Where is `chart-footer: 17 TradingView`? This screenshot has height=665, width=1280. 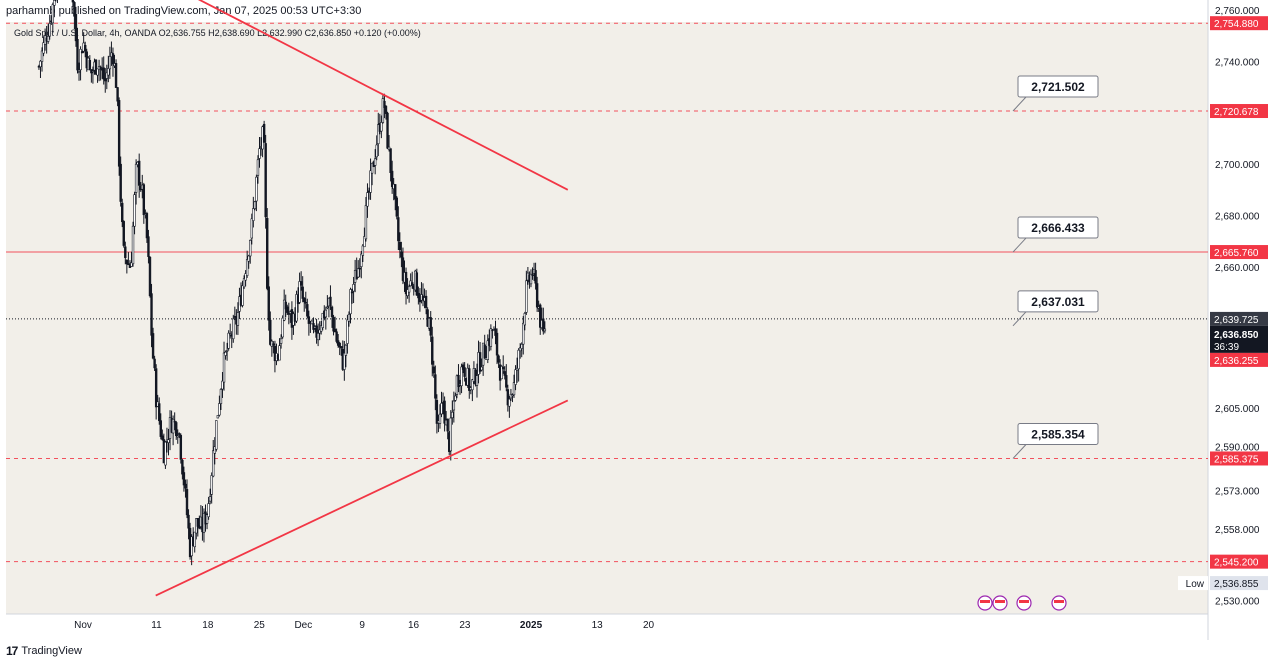
chart-footer: 17 TradingView is located at coordinates (640, 652).